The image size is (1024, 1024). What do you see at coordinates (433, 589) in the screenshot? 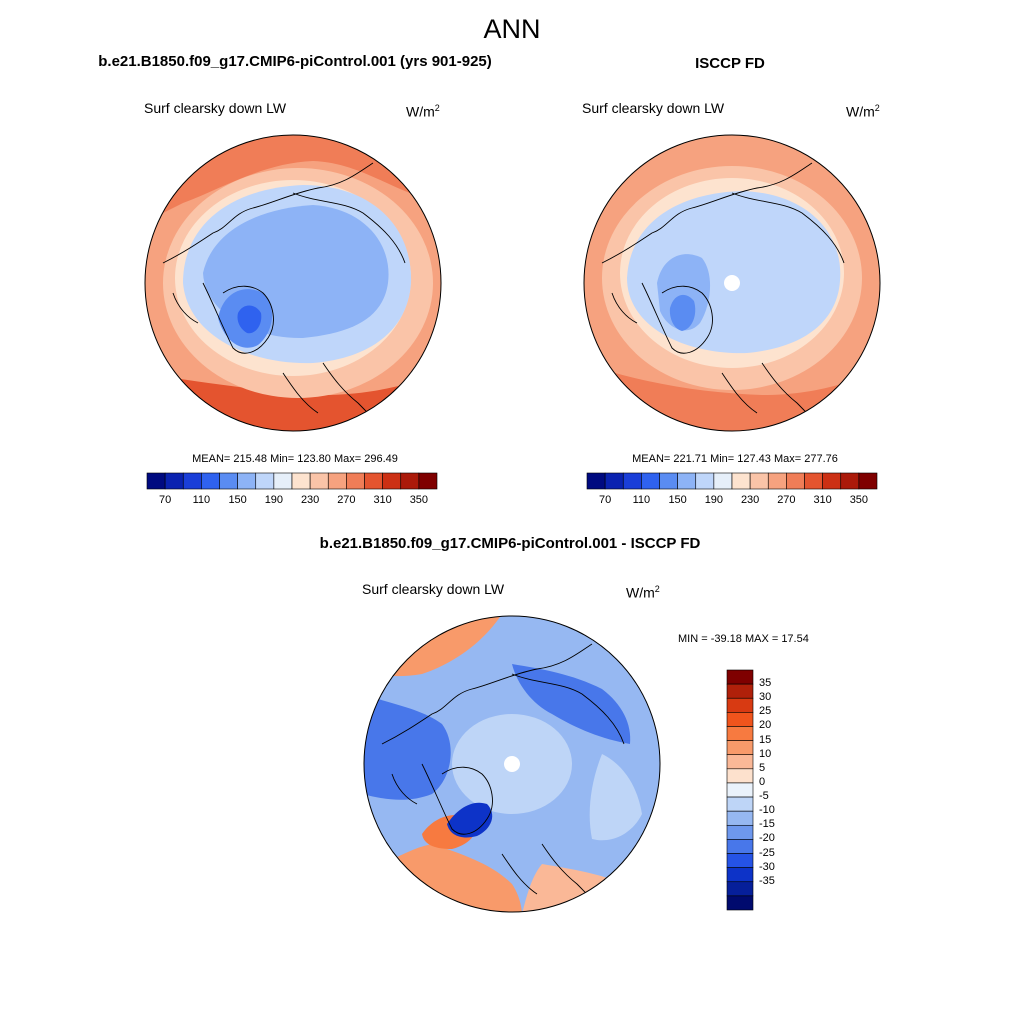
I see `diff-variable-label: Surf clearsky down LW` at bounding box center [433, 589].